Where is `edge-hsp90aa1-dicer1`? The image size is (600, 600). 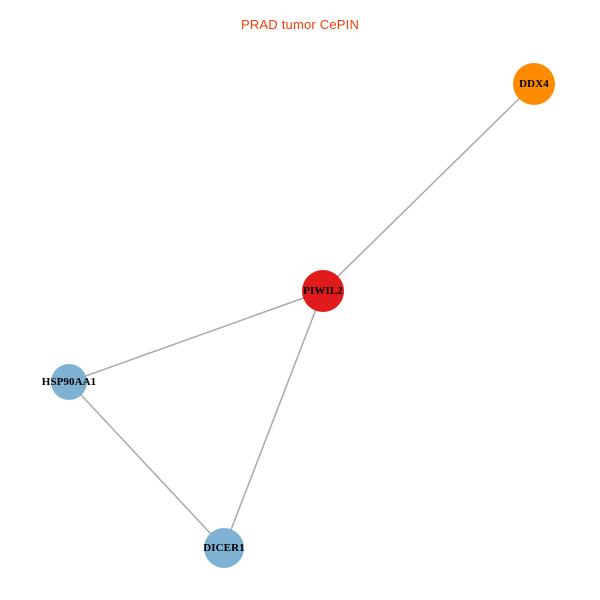
edge-hsp90aa1-dicer1 is located at coordinates (146, 465).